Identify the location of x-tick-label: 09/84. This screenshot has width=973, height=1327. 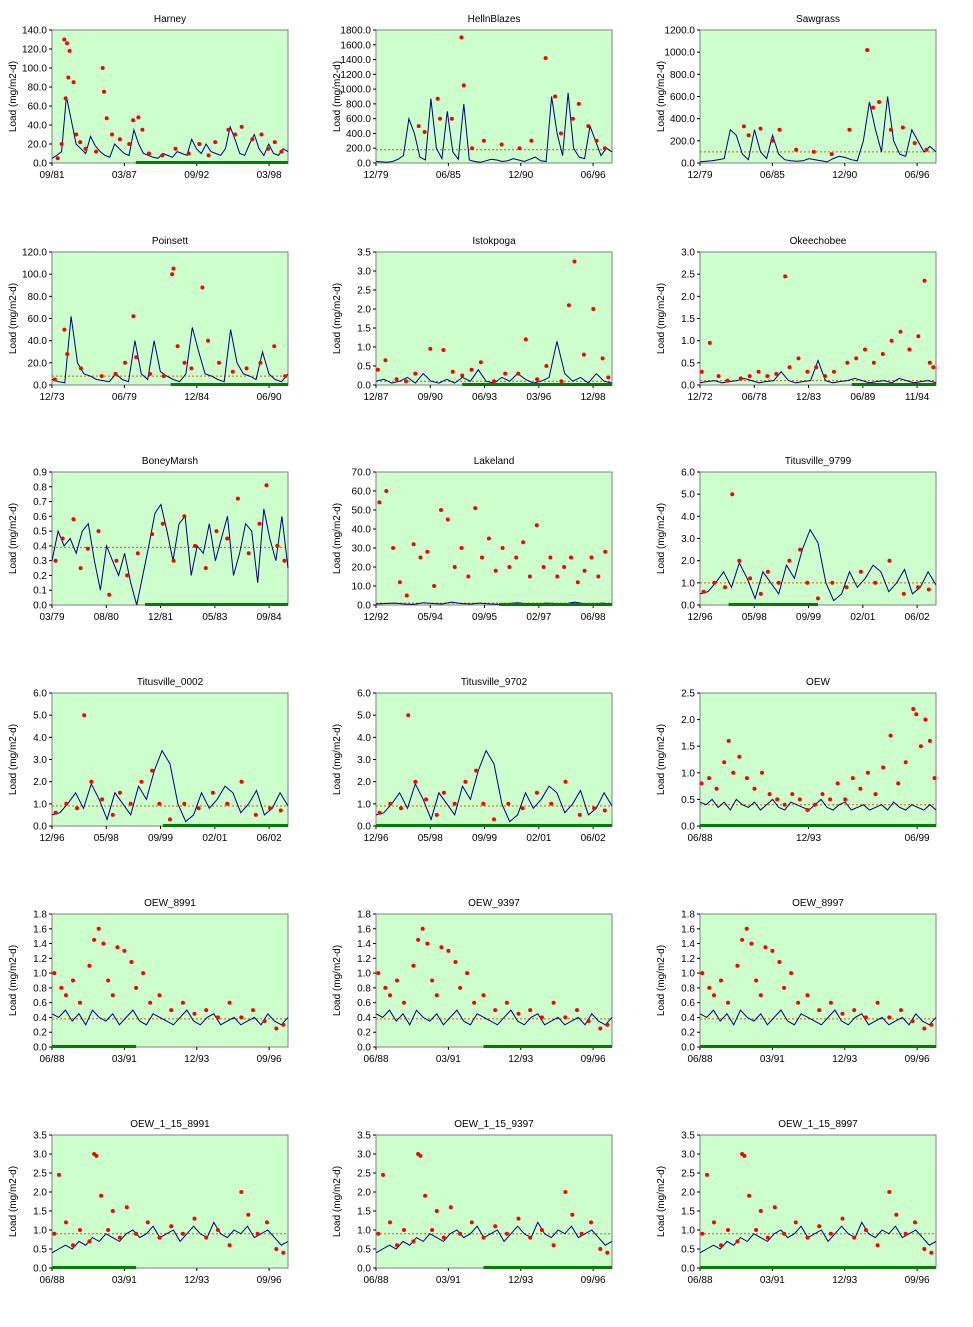
(269, 617).